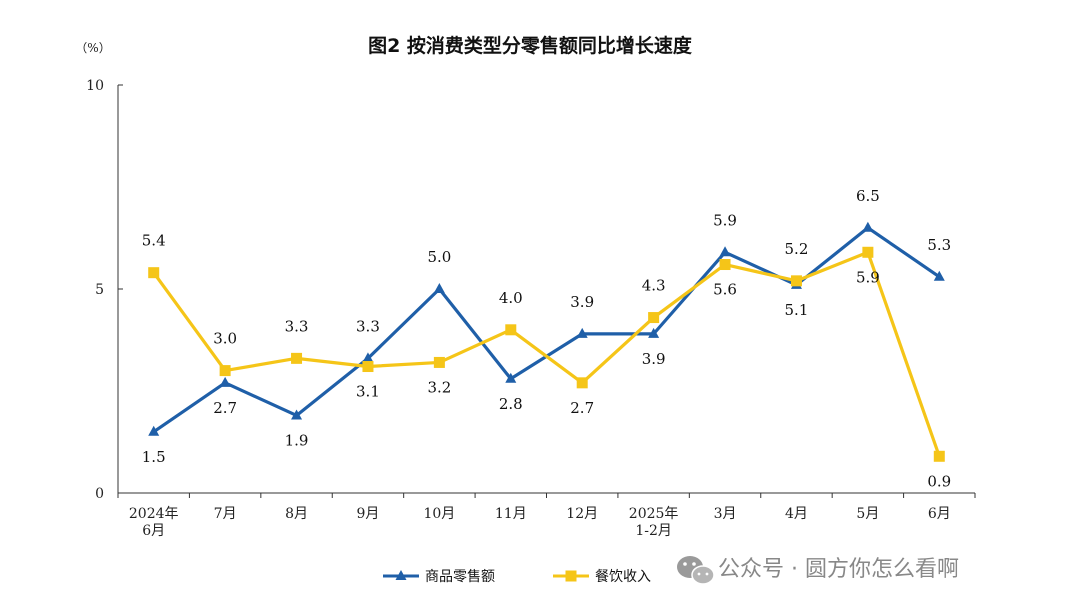  I want to click on data-label: 3.0, so click(225, 339).